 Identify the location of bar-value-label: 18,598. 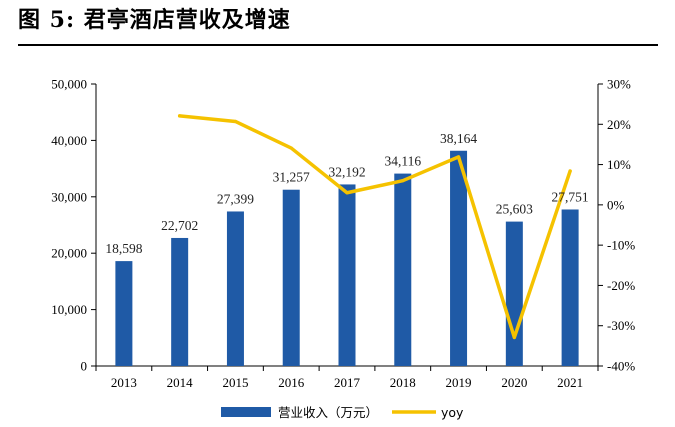
(123, 248).